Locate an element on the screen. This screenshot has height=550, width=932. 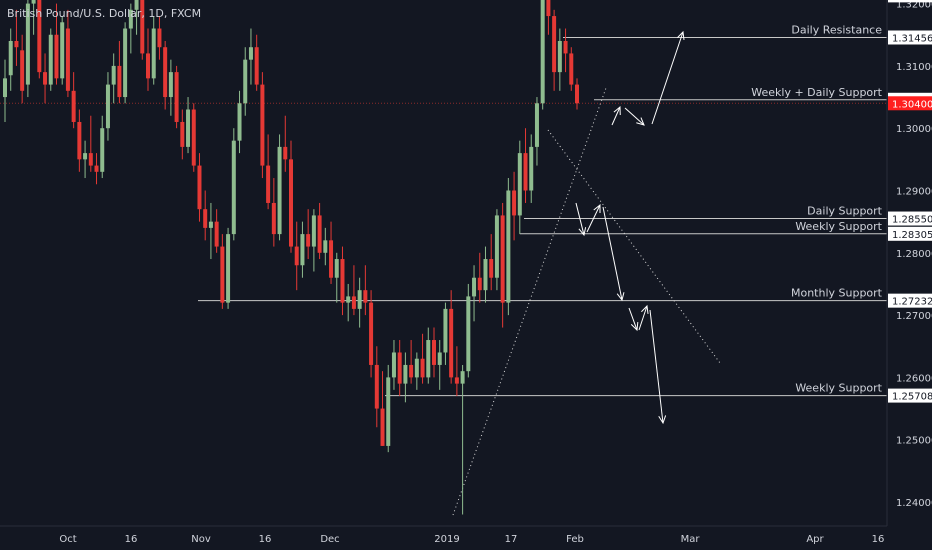
time-tick-label: Nov is located at coordinates (201, 539).